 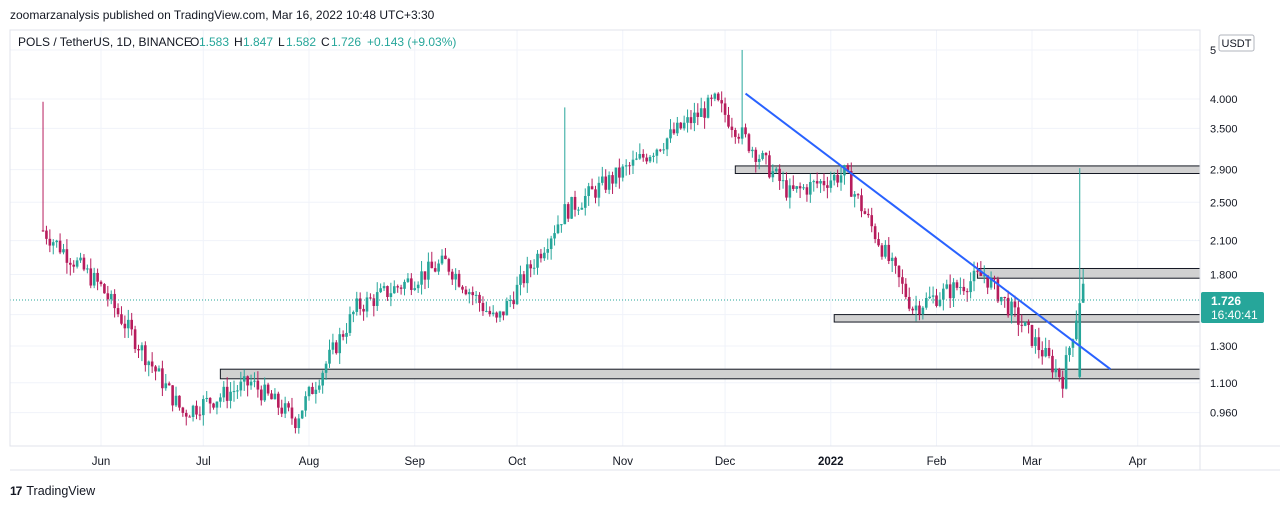 What do you see at coordinates (623, 462) in the screenshot?
I see `x-tick-label: Nov` at bounding box center [623, 462].